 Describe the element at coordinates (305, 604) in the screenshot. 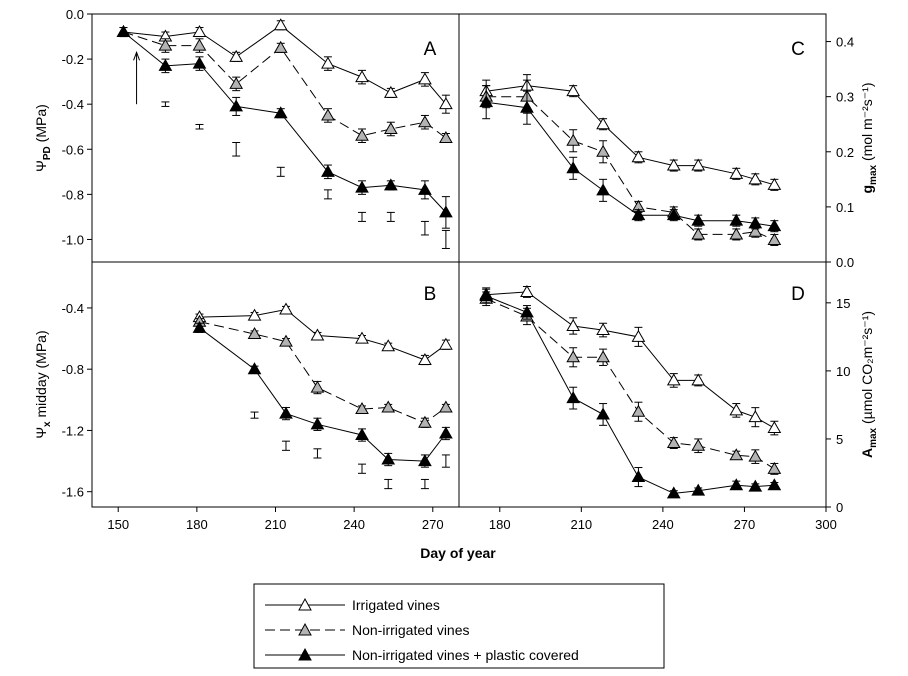

I see `legend-marker-irrigated` at that location.